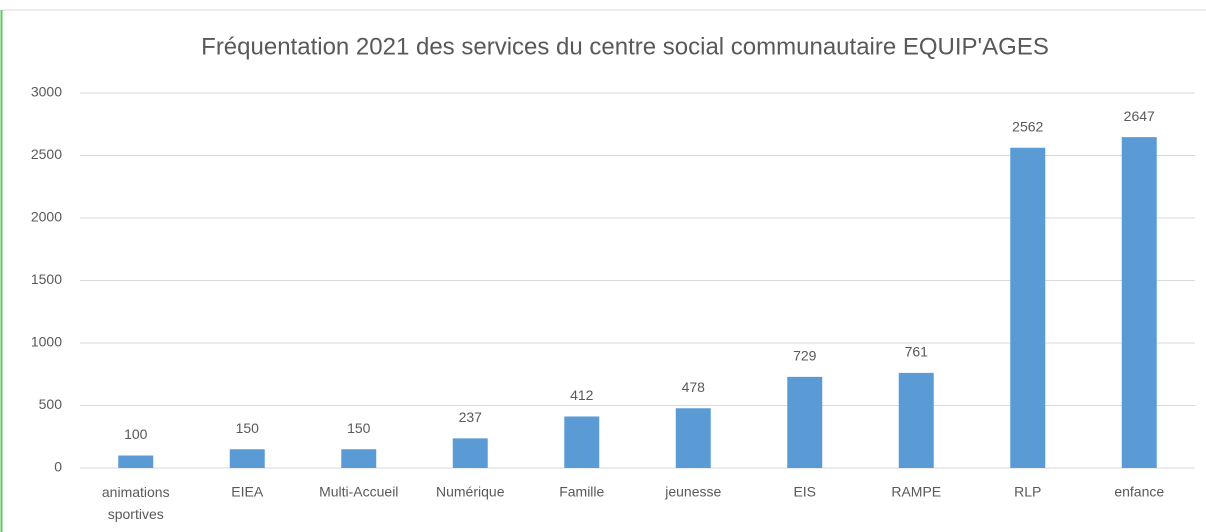  I want to click on x-tick-label: RLP, so click(1027, 492).